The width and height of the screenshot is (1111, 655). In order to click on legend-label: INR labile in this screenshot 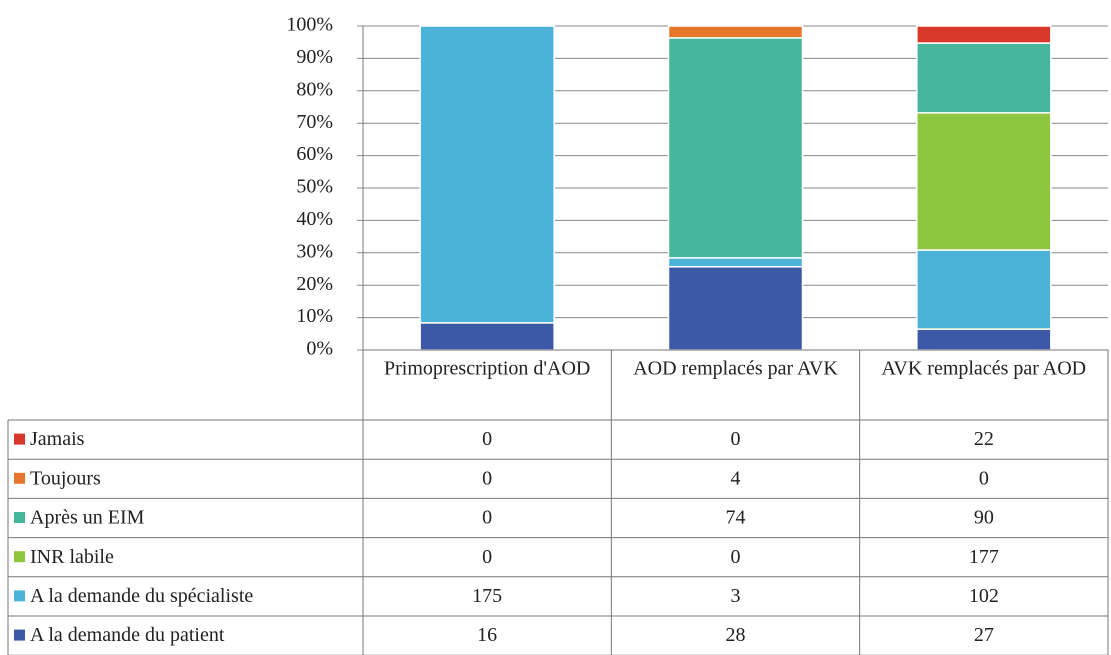, I will do `click(72, 557)`.